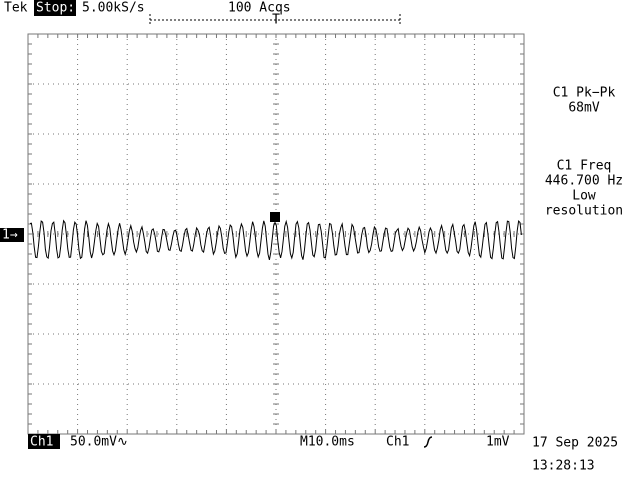 The image size is (640, 480). Describe the element at coordinates (99, 442) in the screenshot. I see `vertical-scale: 50.0mV∿` at that location.